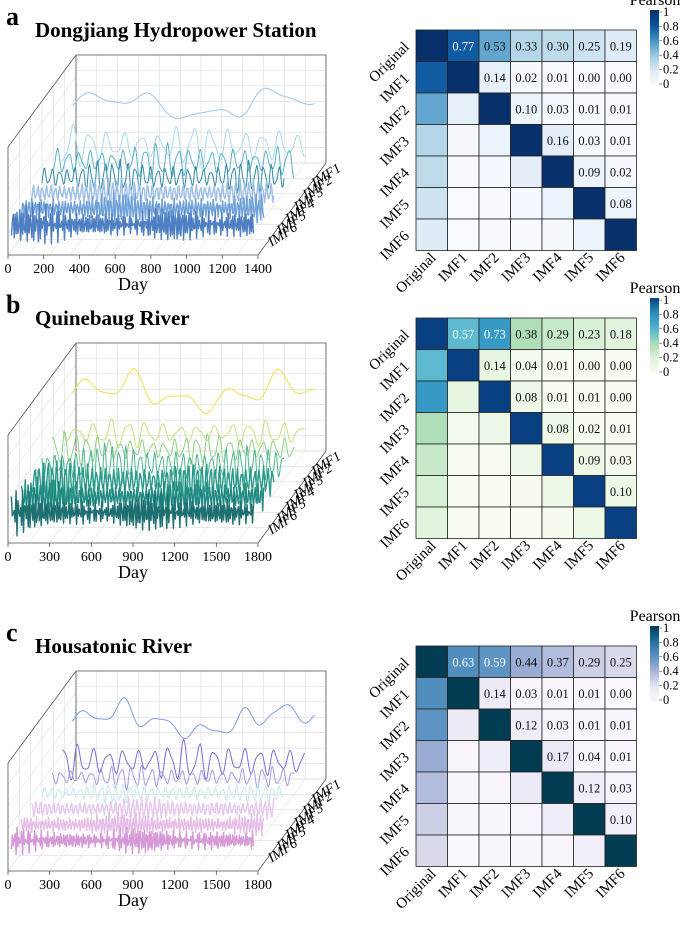 This screenshot has width=685, height=932. Describe the element at coordinates (558, 141) in the screenshot. I see `heatmap-value-label: 0.16` at that location.